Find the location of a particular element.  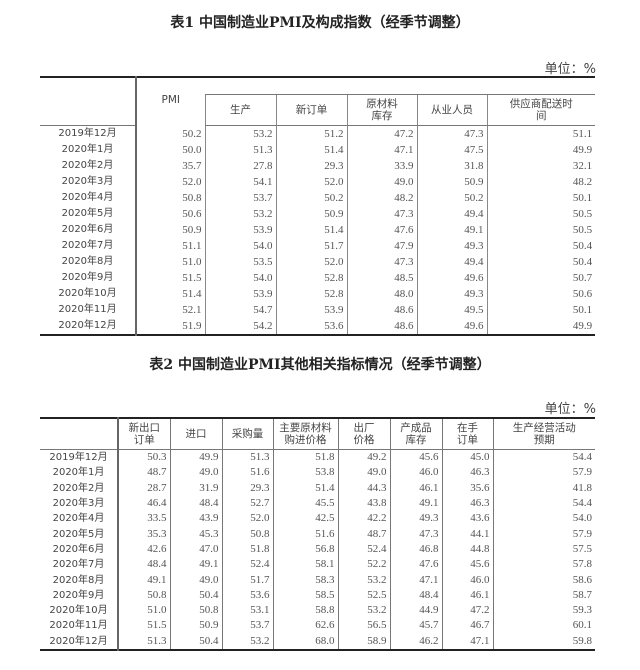

row-label: 2020年5月 is located at coordinates (78, 534).